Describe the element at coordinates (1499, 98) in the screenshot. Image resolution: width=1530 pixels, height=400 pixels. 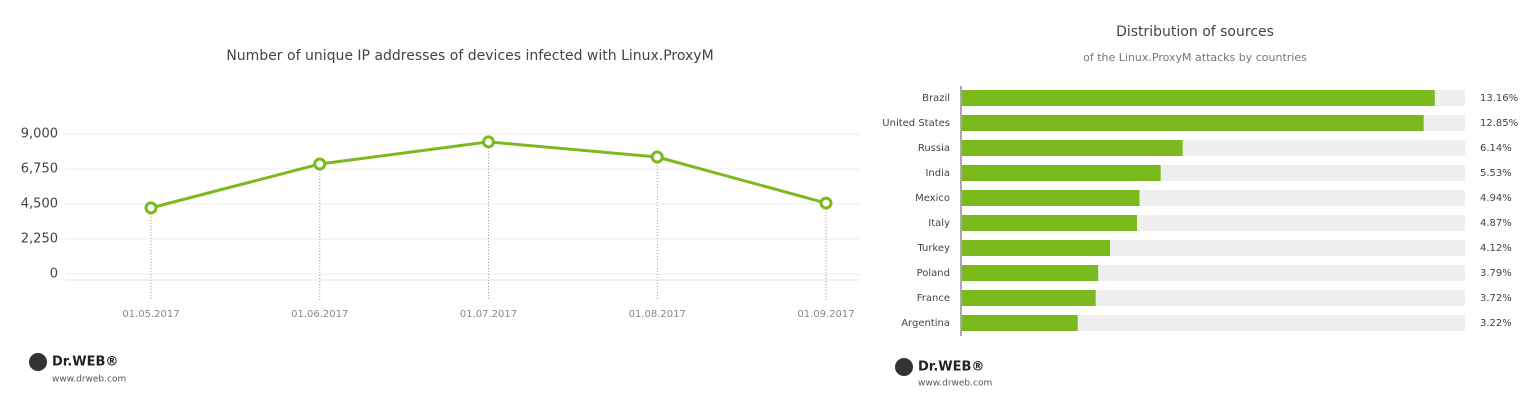
I see `value-label: 13.16%` at that location.